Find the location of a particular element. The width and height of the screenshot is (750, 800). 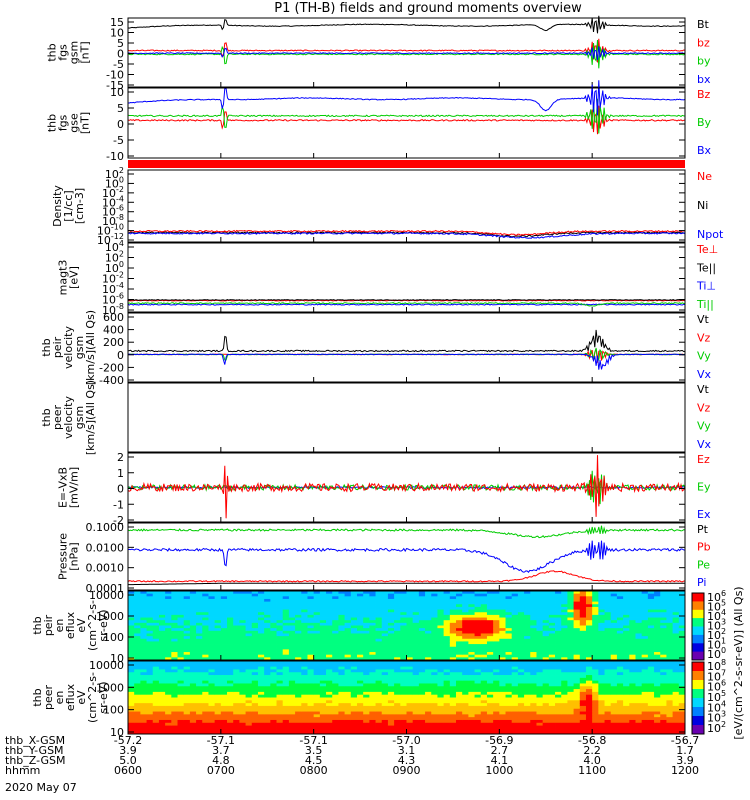

ylabel-line: peir is located at coordinates (57, 347).